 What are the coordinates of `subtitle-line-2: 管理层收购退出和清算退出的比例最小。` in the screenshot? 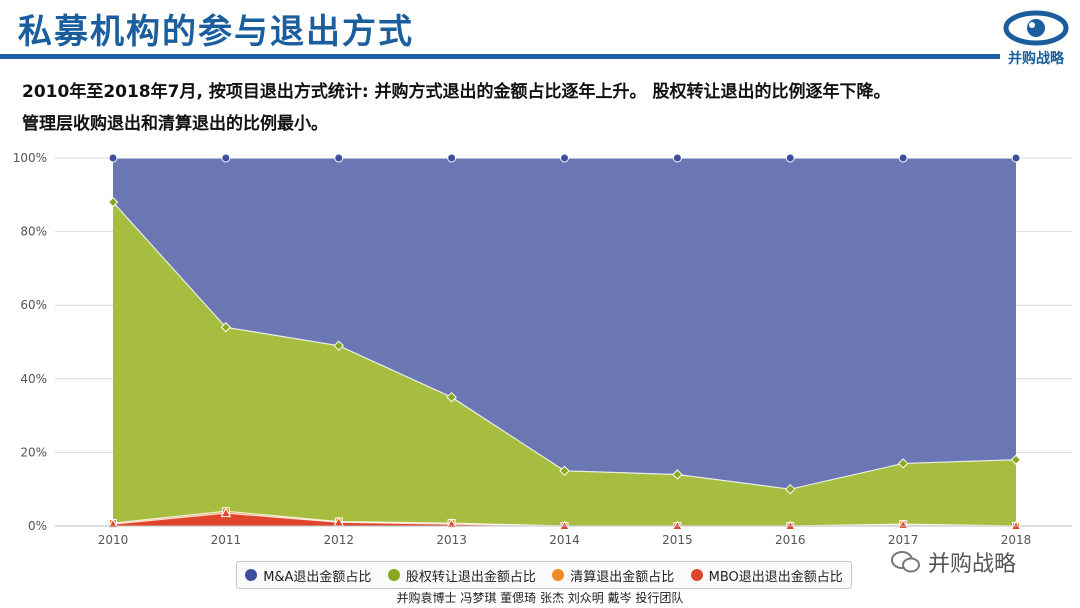 It's located at (175, 124).